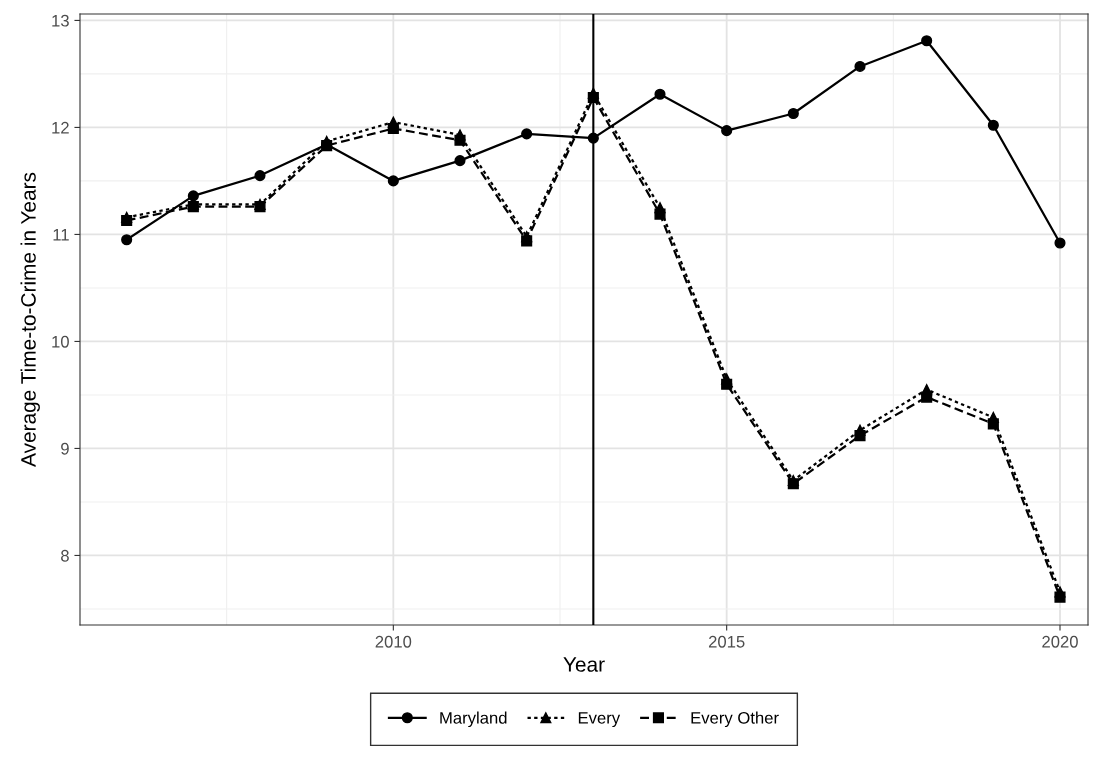 This screenshot has height=782, width=1103. Describe the element at coordinates (726, 641) in the screenshot. I see `x-tick-label: 2015` at that location.